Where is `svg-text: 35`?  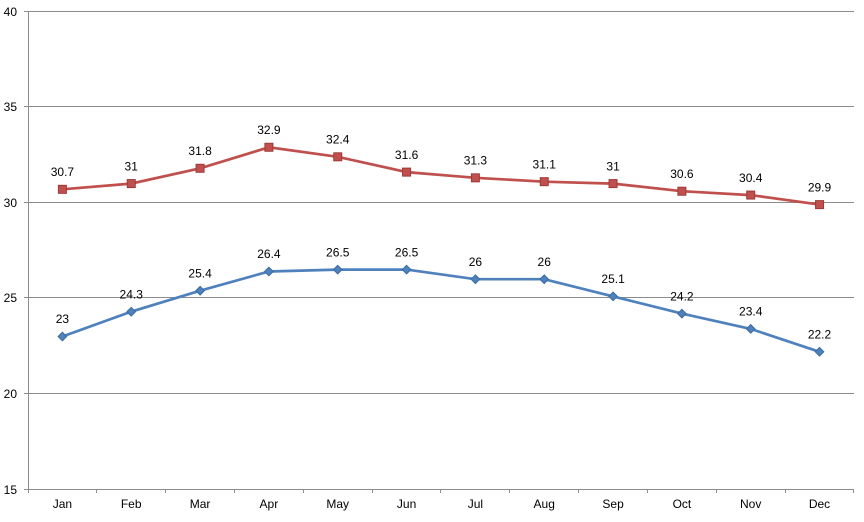
svg-text: 35 is located at coordinates (11, 107).